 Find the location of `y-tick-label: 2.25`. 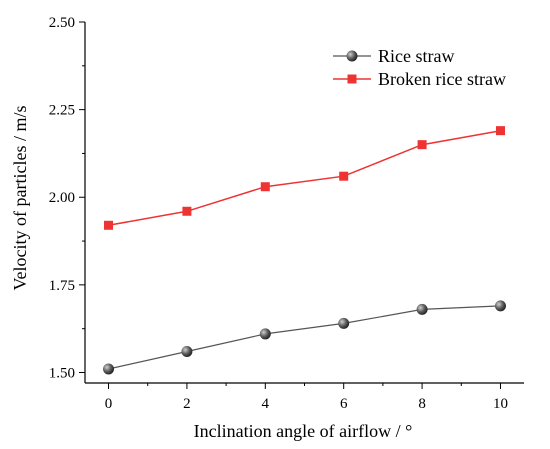

y-tick-label: 2.25 is located at coordinates (62, 111).